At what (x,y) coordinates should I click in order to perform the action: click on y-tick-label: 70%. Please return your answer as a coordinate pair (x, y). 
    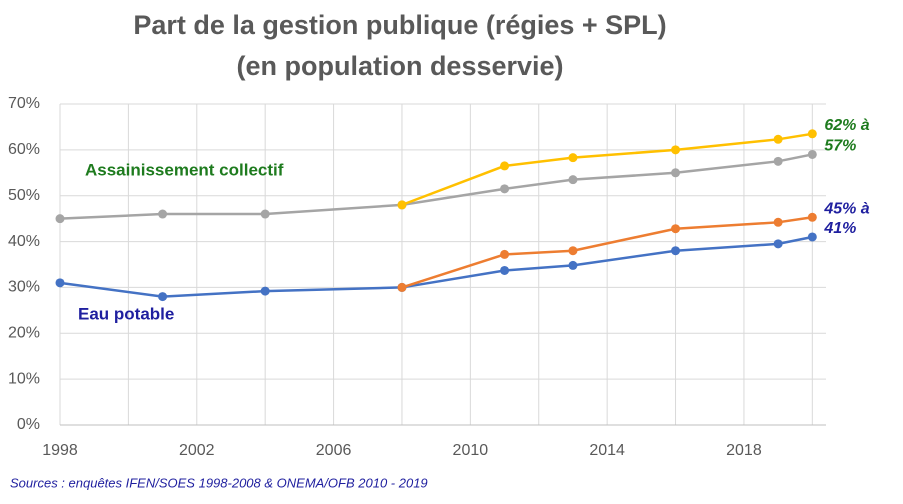
    Looking at the image, I should click on (24, 103).